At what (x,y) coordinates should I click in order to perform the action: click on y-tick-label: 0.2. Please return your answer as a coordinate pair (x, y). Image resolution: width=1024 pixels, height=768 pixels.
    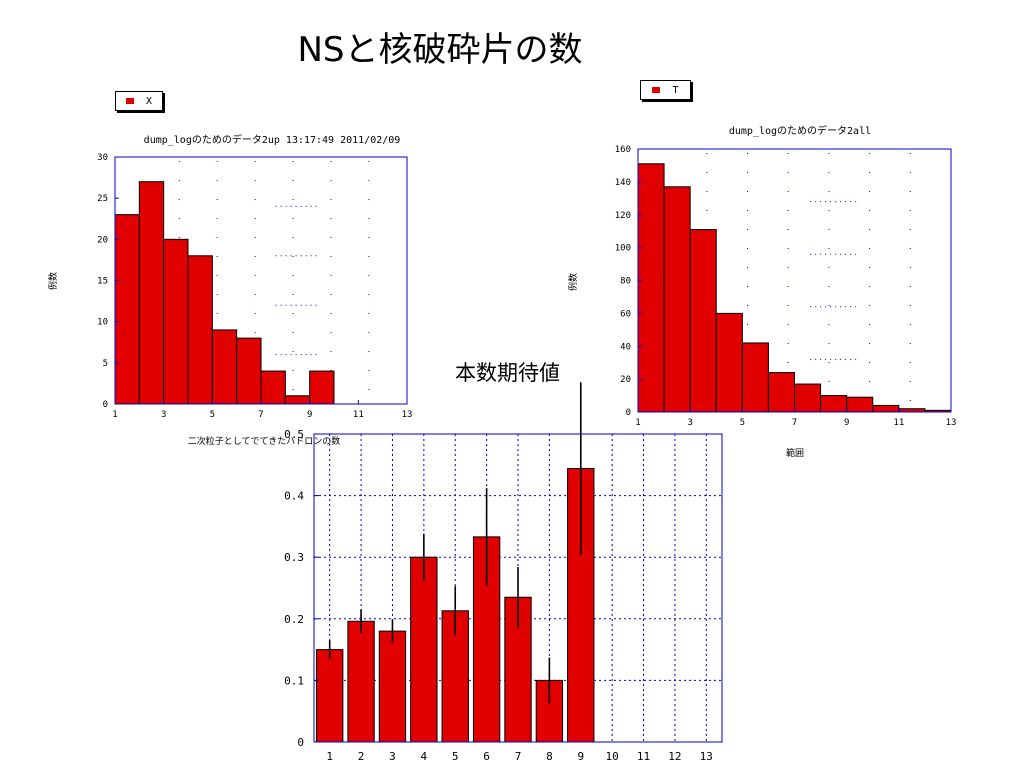
    Looking at the image, I should click on (294, 619).